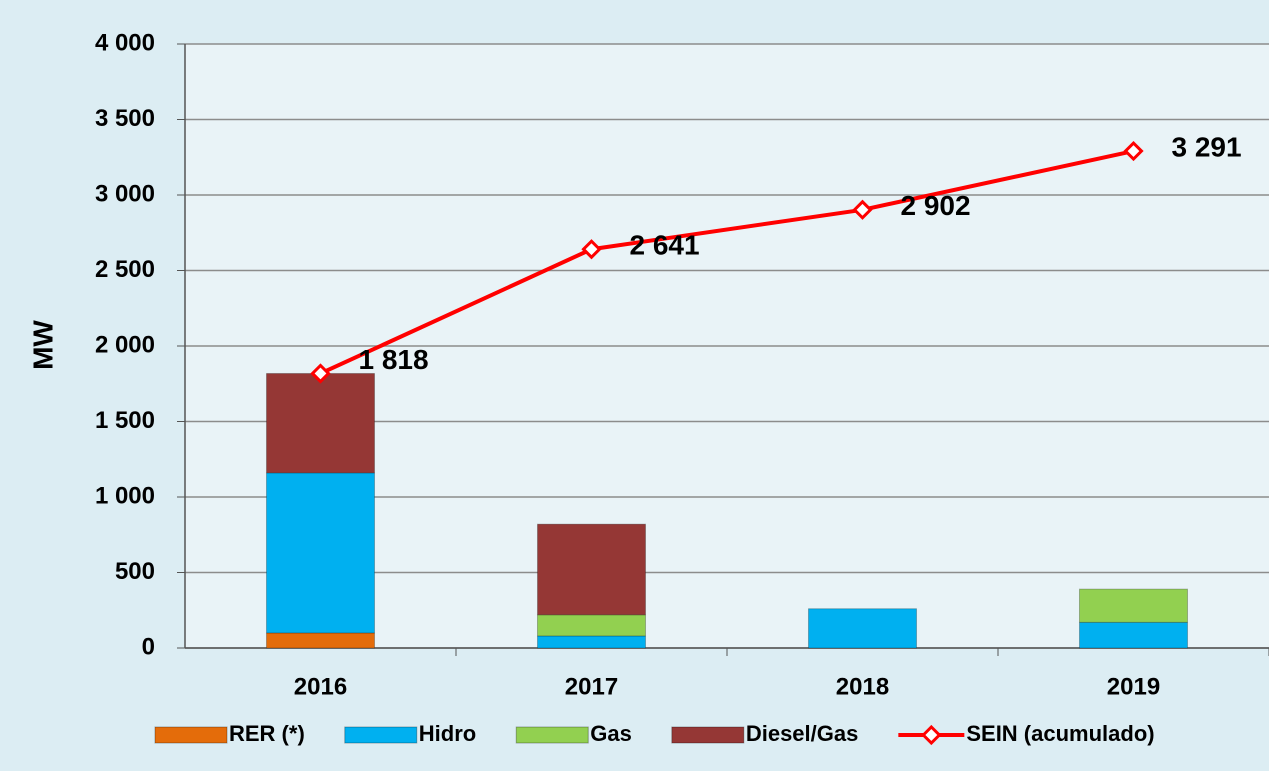  Describe the element at coordinates (931, 735) in the screenshot. I see `legend-marker` at that location.